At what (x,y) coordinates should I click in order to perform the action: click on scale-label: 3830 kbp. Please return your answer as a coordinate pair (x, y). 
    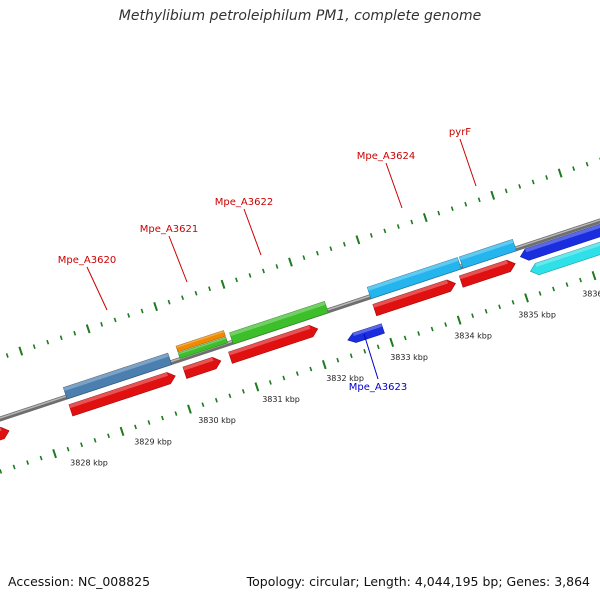
    Looking at the image, I should click on (217, 420).